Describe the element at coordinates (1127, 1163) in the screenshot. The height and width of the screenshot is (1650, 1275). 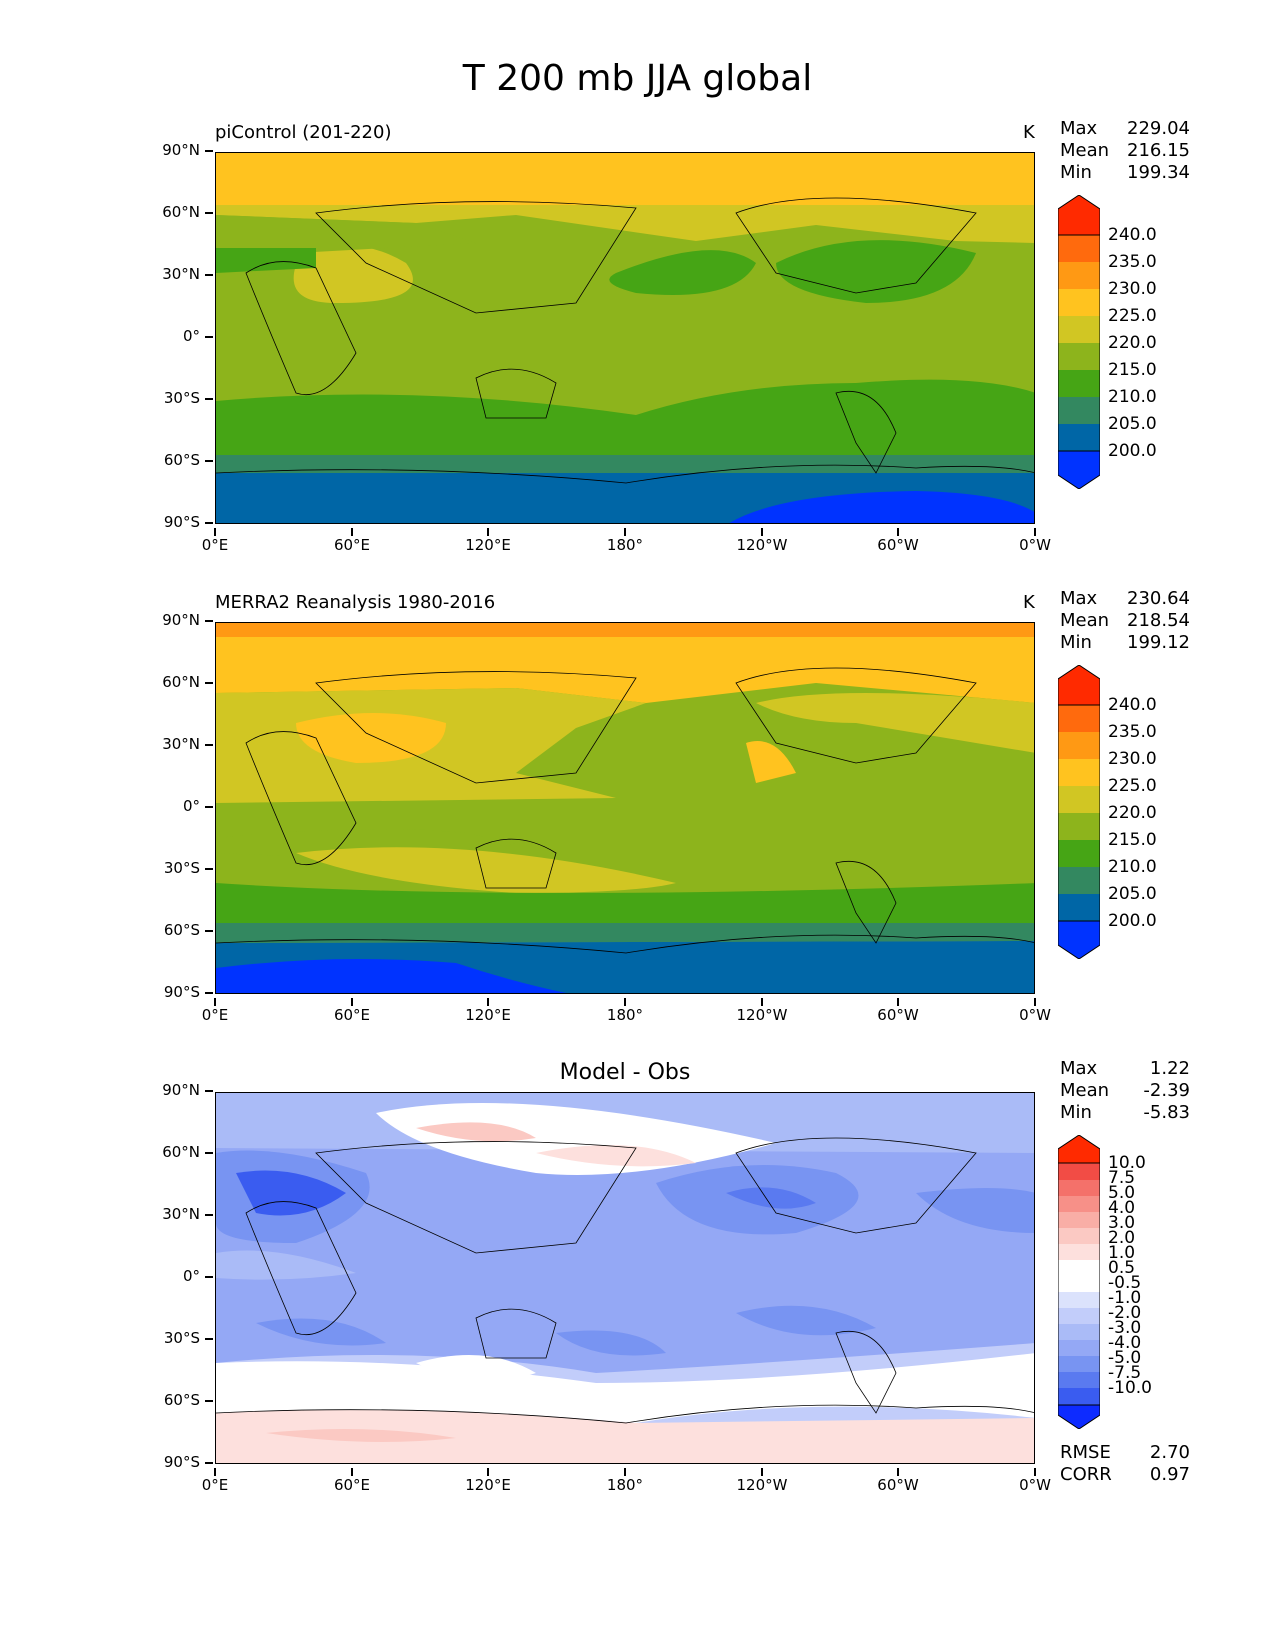
I see `colorbar-label: 10.0` at that location.